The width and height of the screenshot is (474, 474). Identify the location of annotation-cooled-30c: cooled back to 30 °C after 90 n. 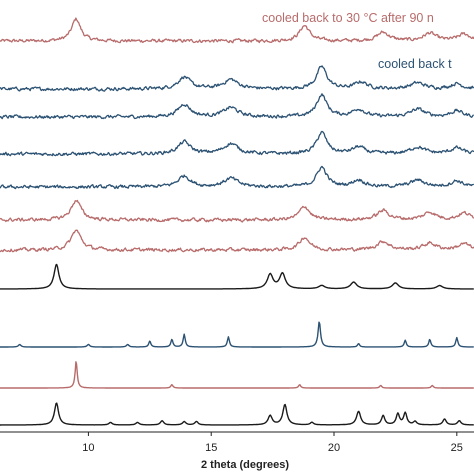
(348, 18).